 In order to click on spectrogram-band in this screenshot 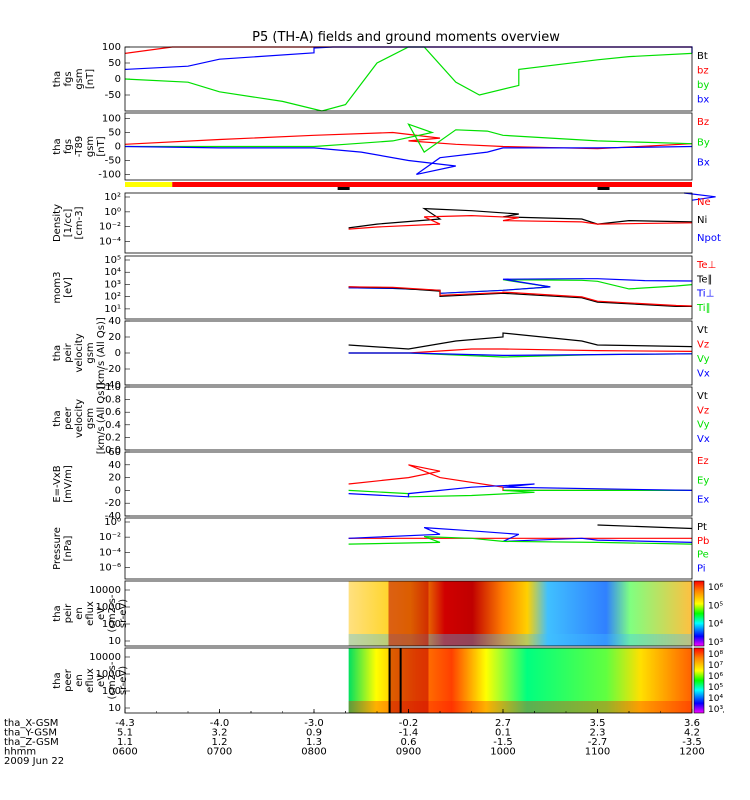, I will do `click(520, 640)`.